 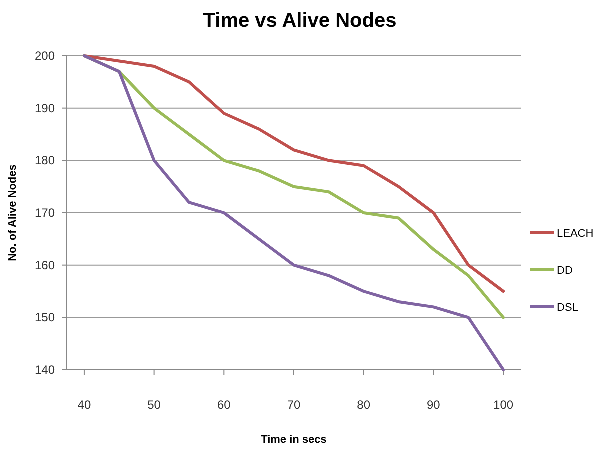 I want to click on y-tick-label: 150, so click(x=45, y=317).